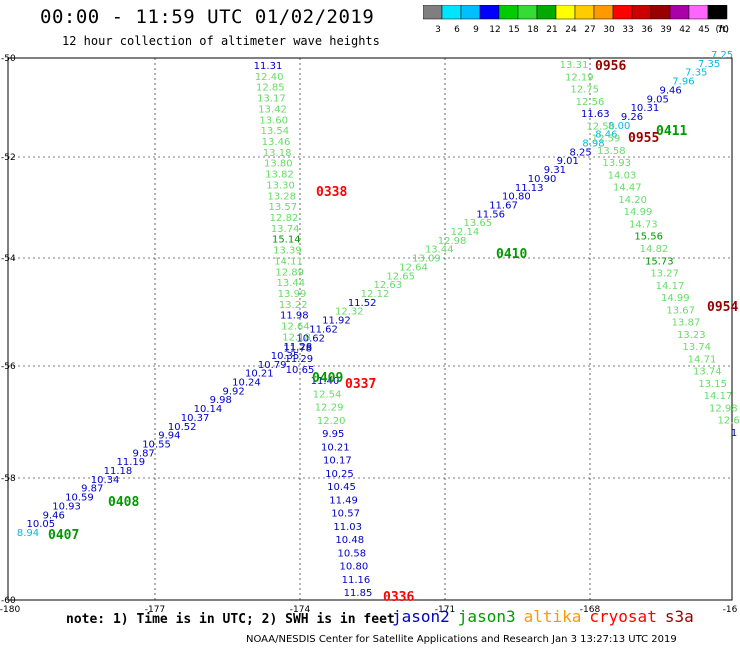  I want to click on wave-height-value: 11.63, so click(595, 114).